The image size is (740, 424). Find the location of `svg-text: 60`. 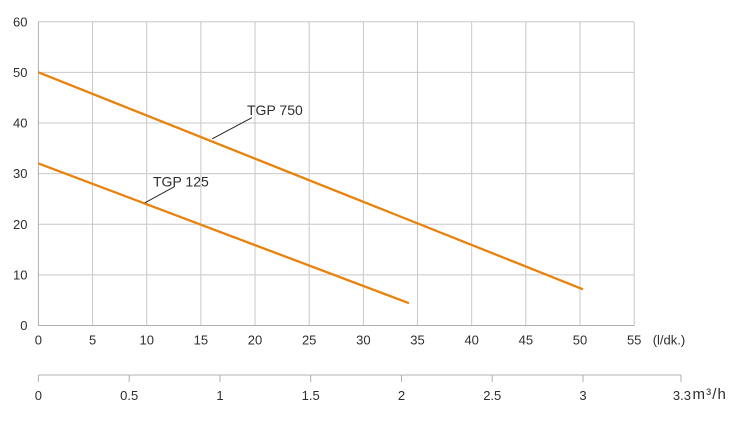

svg-text: 60 is located at coordinates (20, 21).